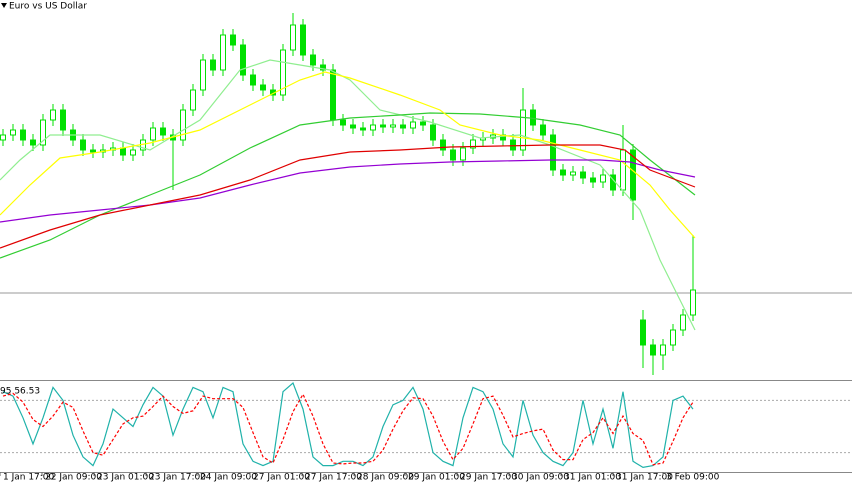  I want to click on x-tick-label: 28 Jan 09:00, so click(385, 478).